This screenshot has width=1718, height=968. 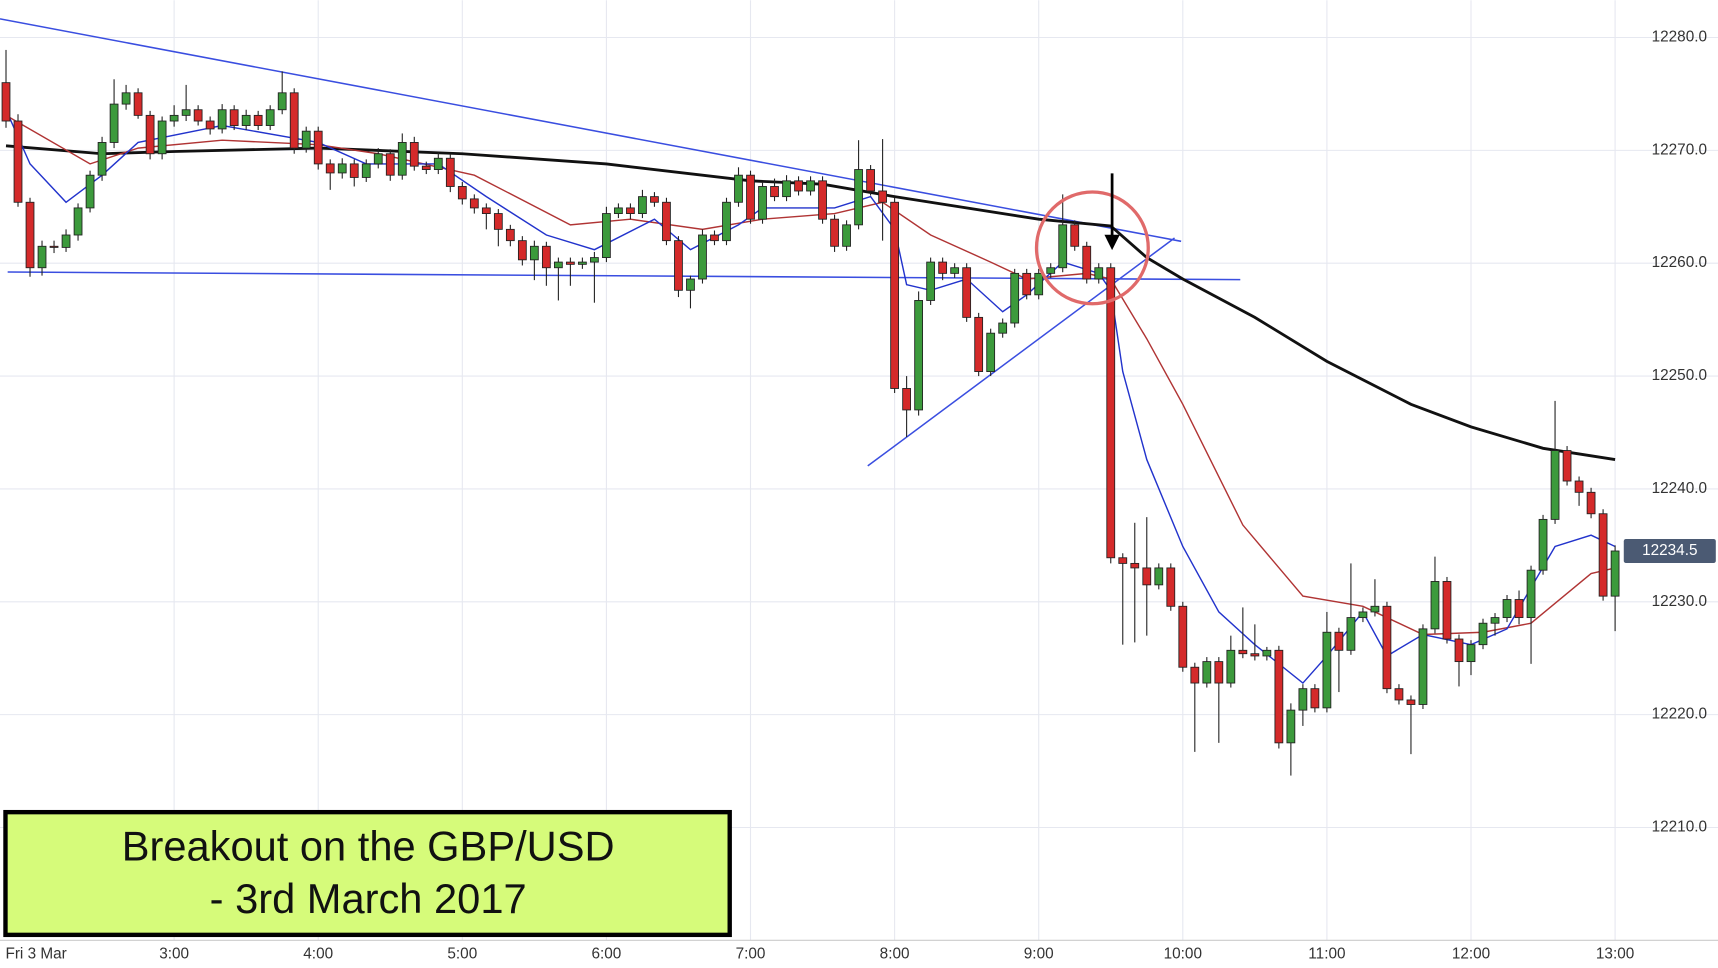 What do you see at coordinates (1669, 551) in the screenshot?
I see `last-price-box` at bounding box center [1669, 551].